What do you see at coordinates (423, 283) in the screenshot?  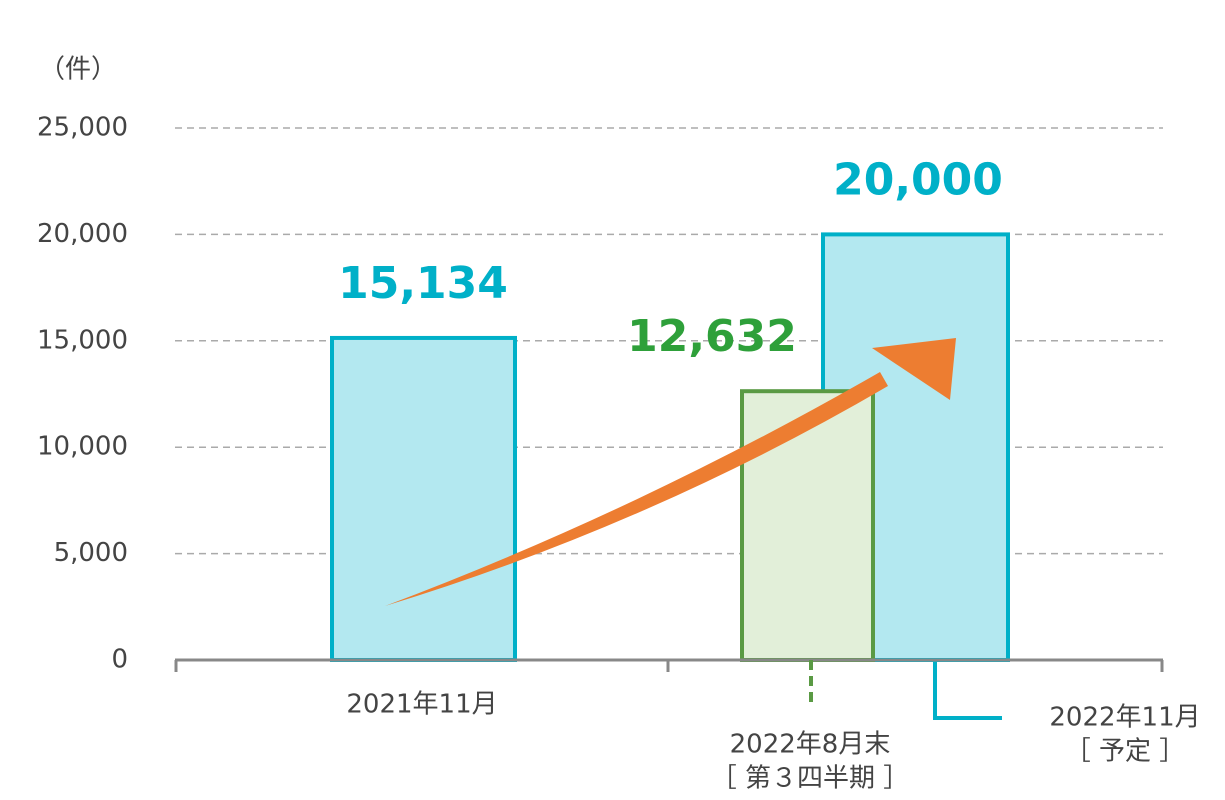 I see `value-label: 15,134` at bounding box center [423, 283].